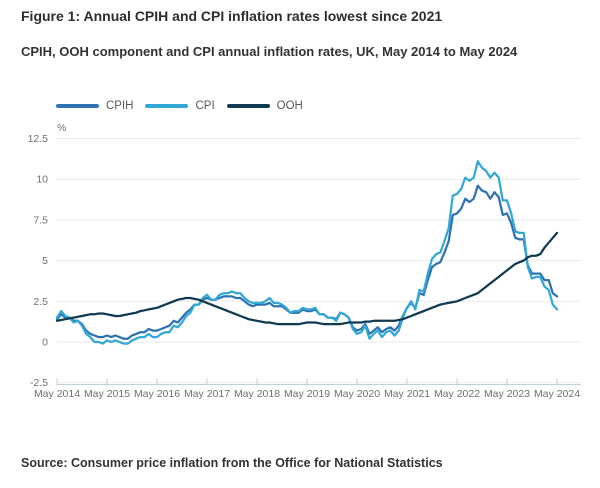 The width and height of the screenshot is (600, 488). Describe the element at coordinates (157, 394) in the screenshot. I see `x-tick-label: May 2016` at that location.